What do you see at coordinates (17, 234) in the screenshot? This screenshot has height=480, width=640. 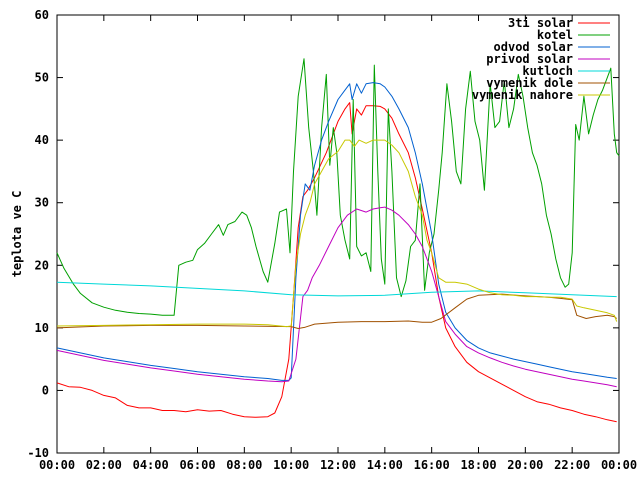 I see `y-axis-label: teplota ve C` at bounding box center [17, 234].